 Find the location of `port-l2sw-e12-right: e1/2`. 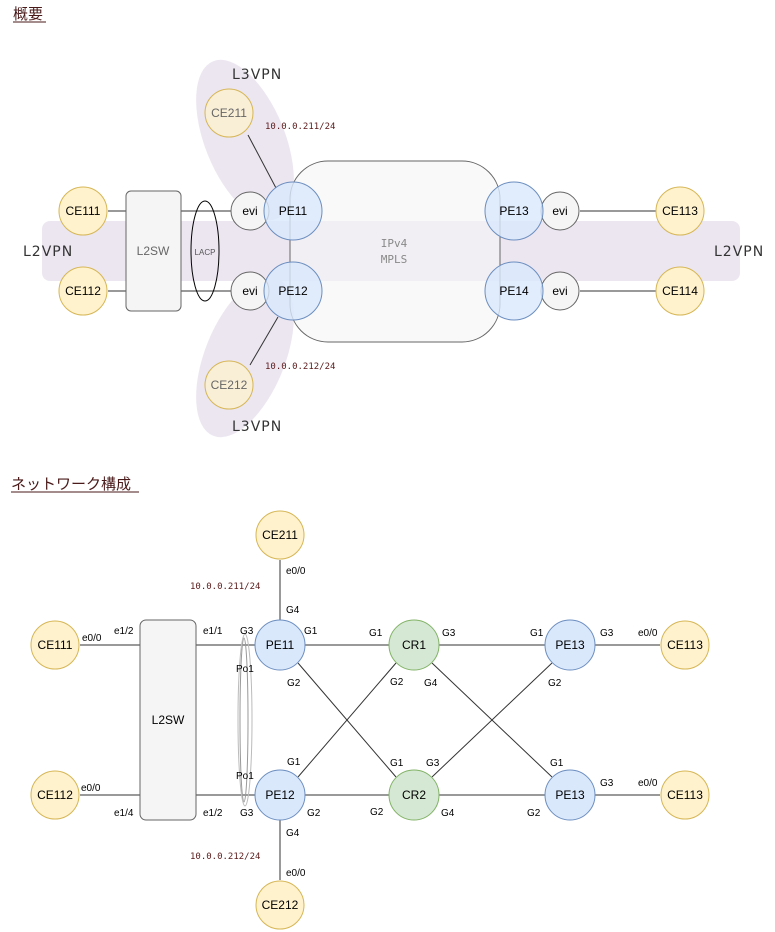

port-l2sw-e12-right: e1/2 is located at coordinates (213, 813).